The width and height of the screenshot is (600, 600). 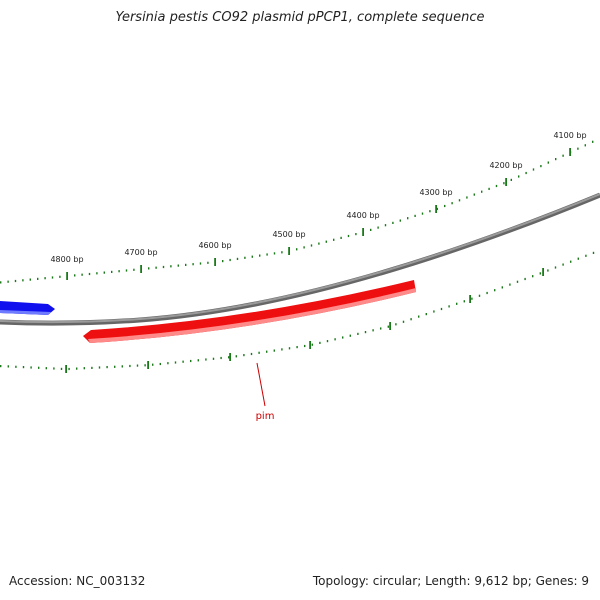 What do you see at coordinates (252, 315) in the screenshot?
I see `gene-pim-shade` at bounding box center [252, 315].